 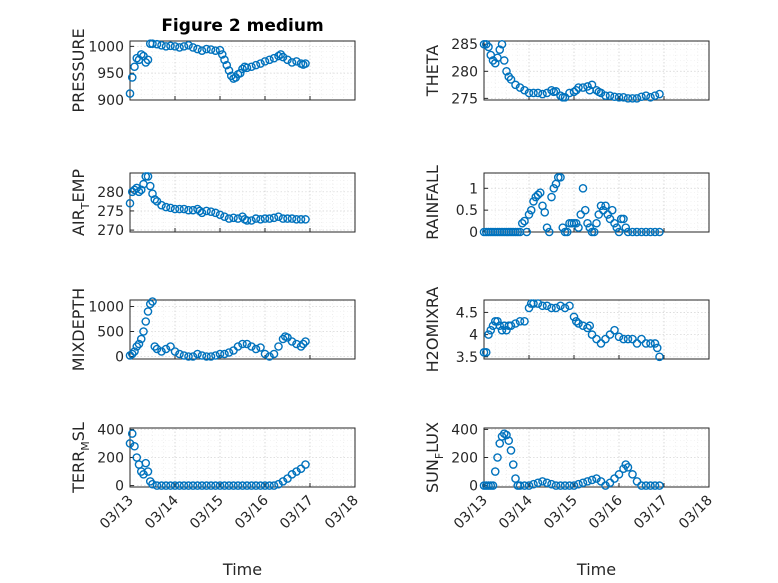 What do you see at coordinates (106, 308) in the screenshot?
I see `y-tick-label: 1000` at bounding box center [106, 308].